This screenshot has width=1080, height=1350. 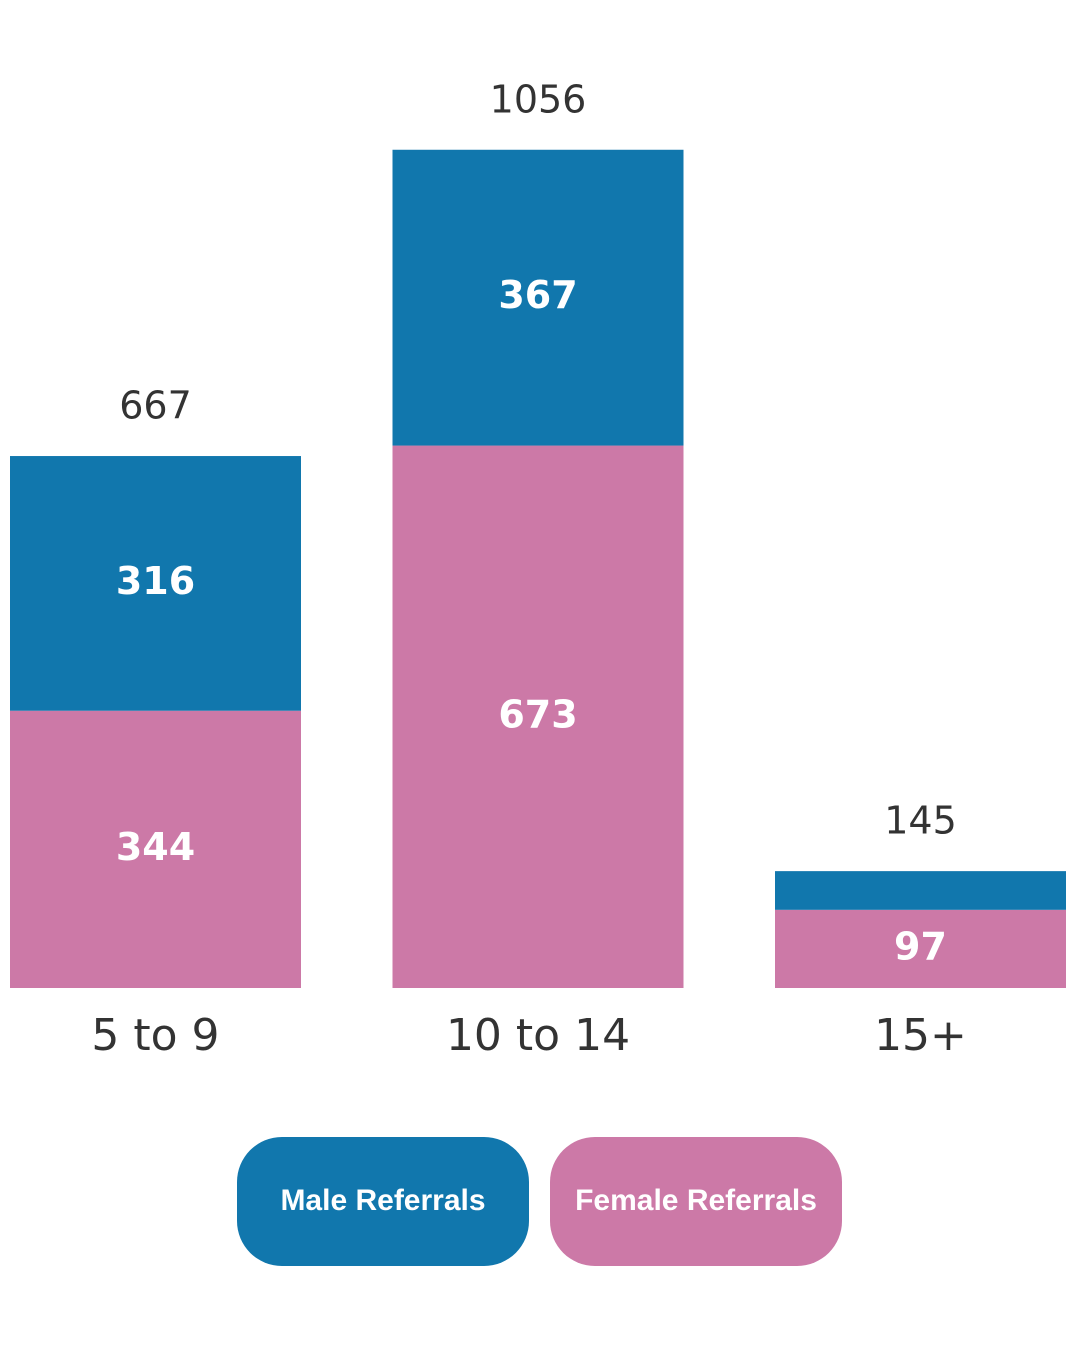 I want to click on value-label: 344, so click(x=155, y=847).